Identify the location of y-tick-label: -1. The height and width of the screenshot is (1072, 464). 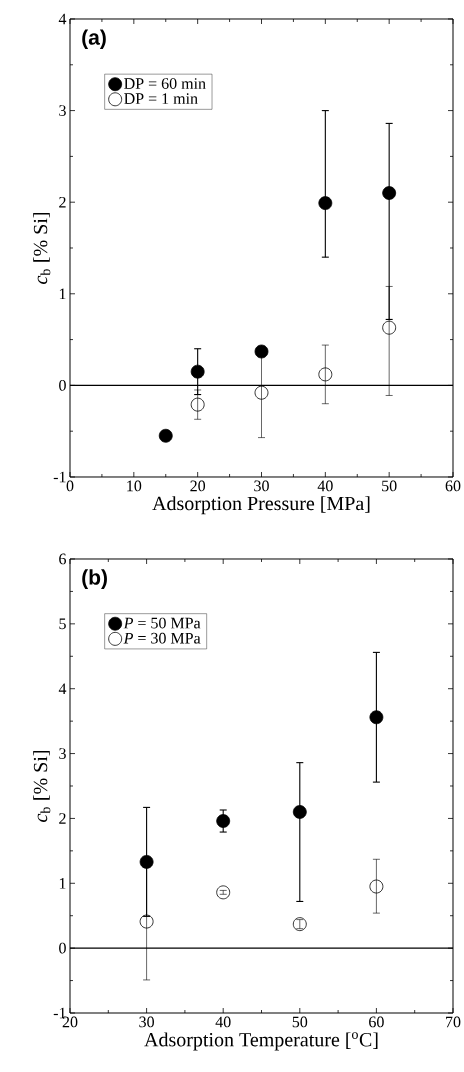
(59, 477).